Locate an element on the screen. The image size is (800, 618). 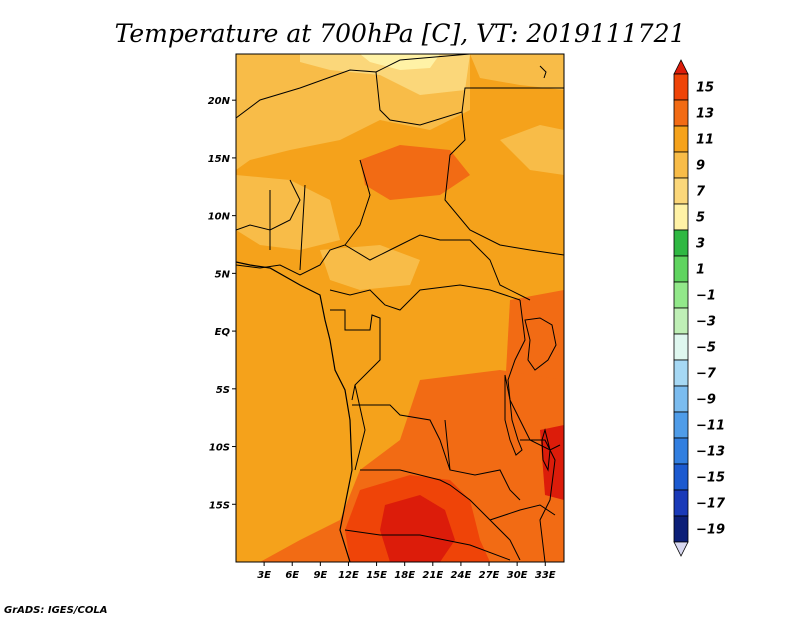
field-region-7-cameroon is located at coordinates (370, 267).